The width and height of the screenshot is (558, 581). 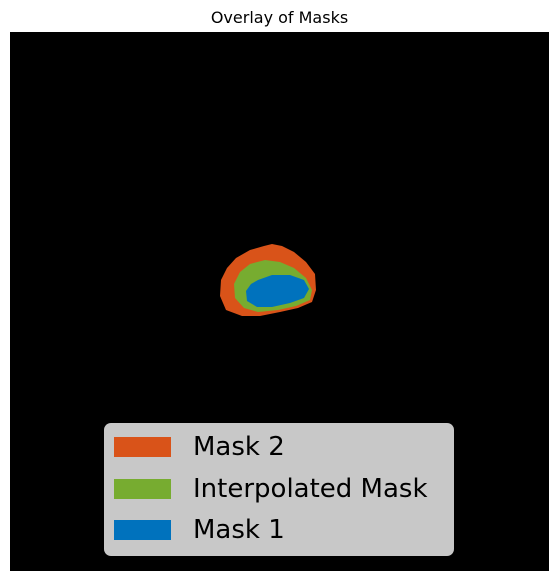 I want to click on legend-label-mask-1: Mask 1, so click(x=239, y=530).